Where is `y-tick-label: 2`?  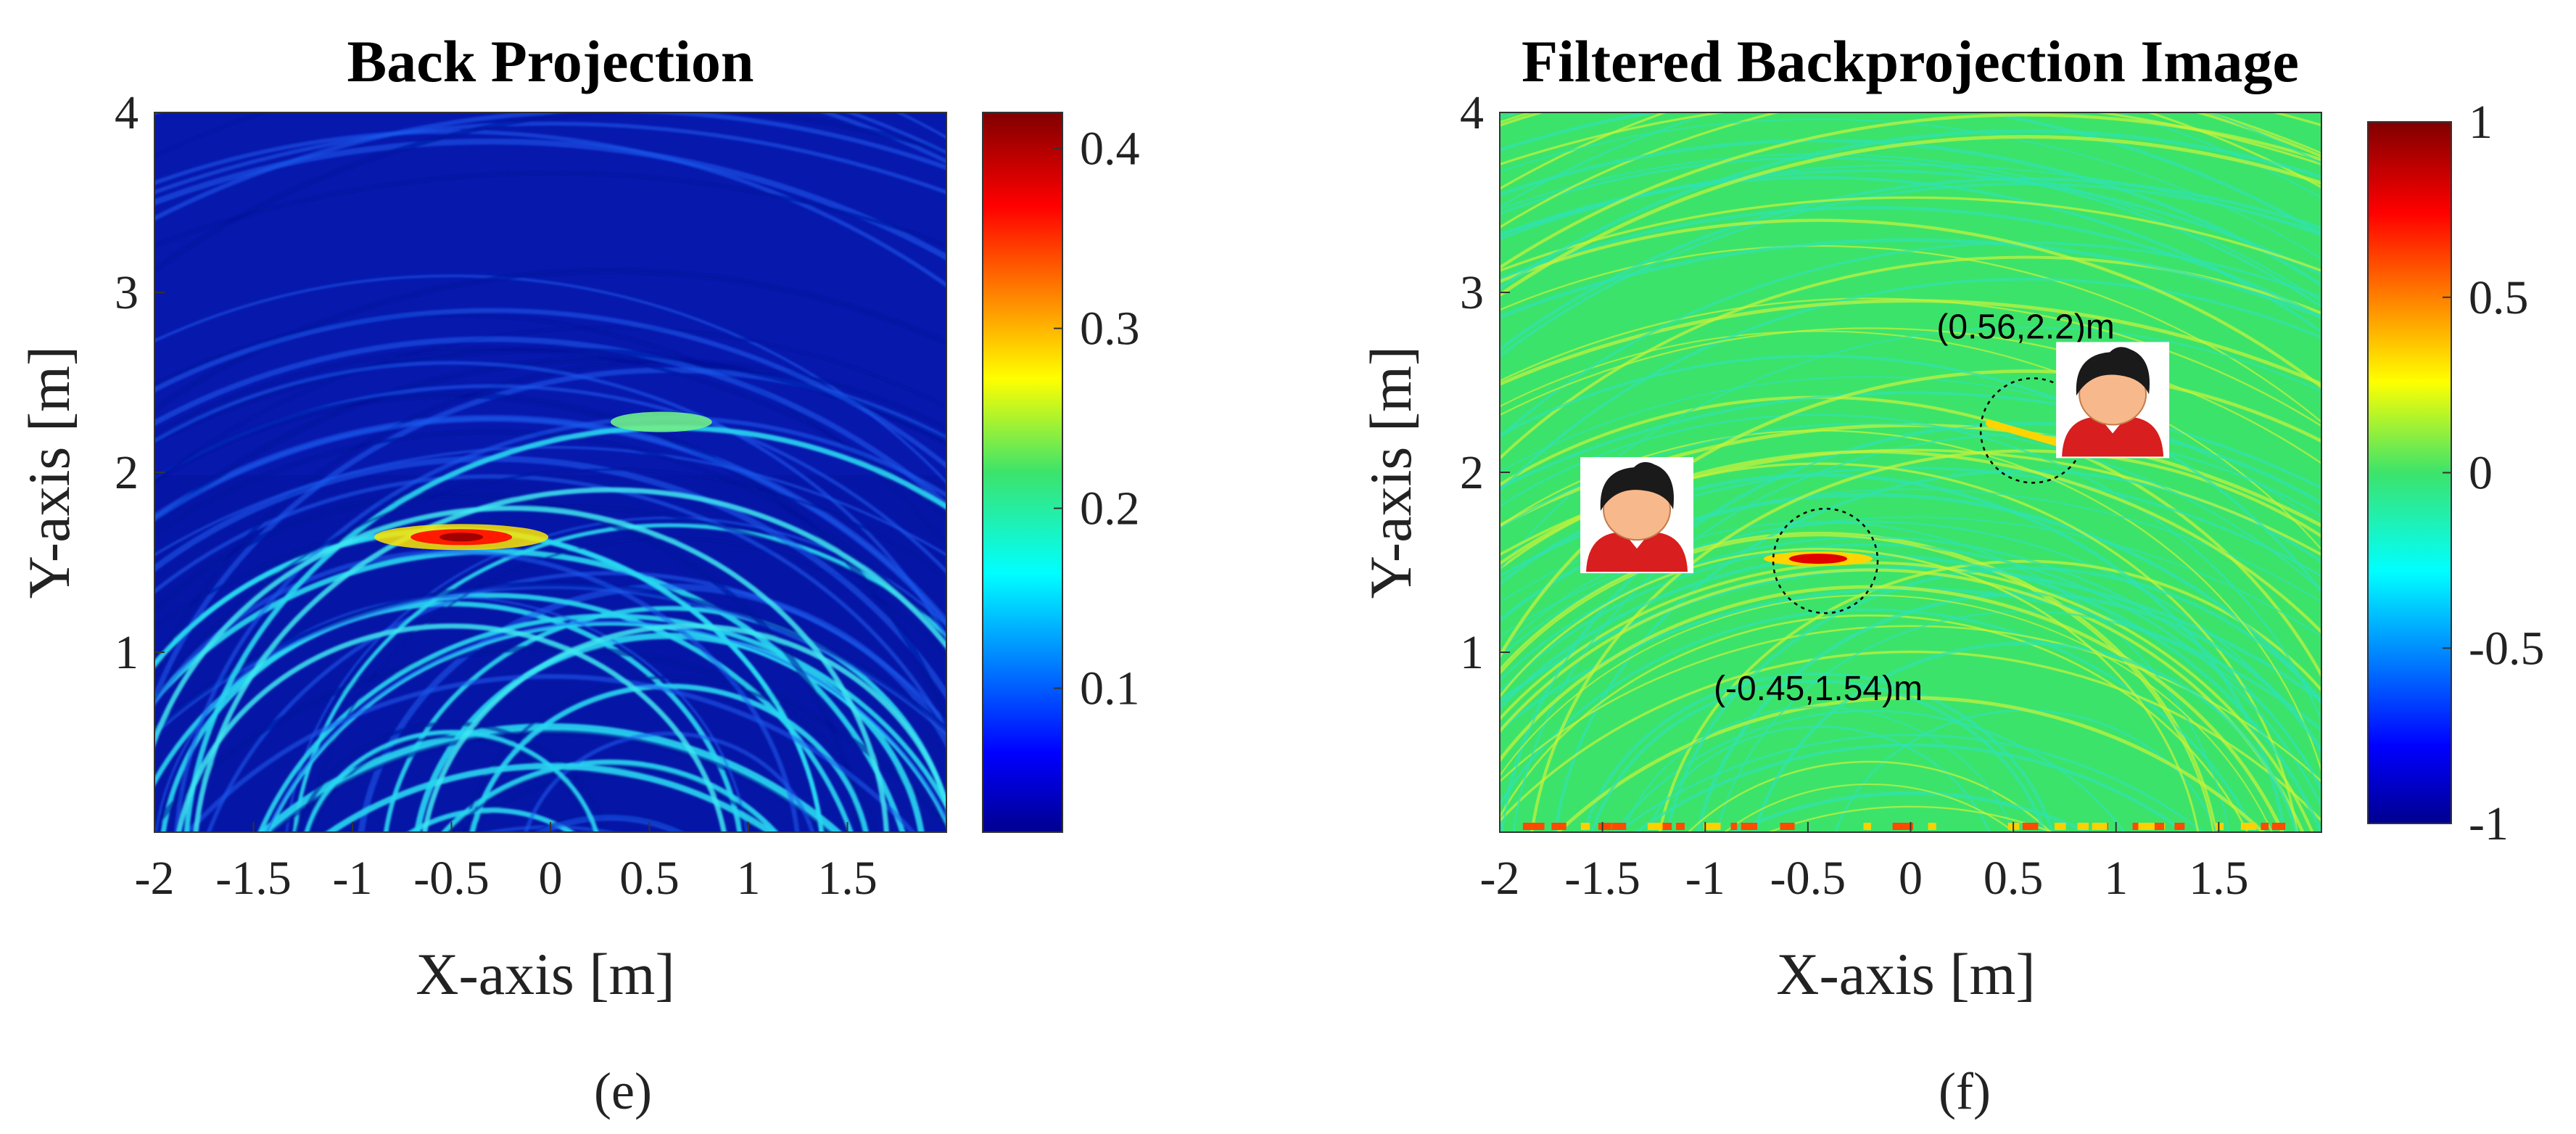
y-tick-label: 2 is located at coordinates (127, 472).